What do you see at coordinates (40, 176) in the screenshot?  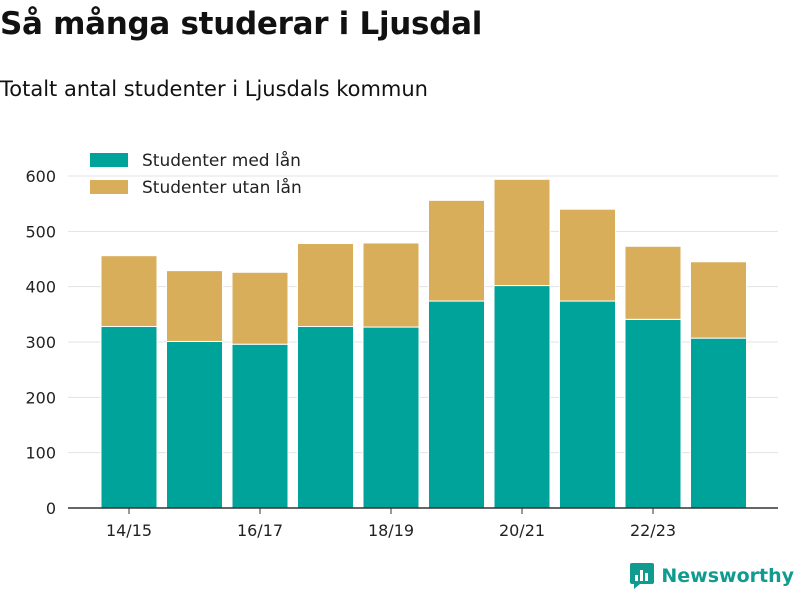 I see `y-tick-label: 600` at bounding box center [40, 176].